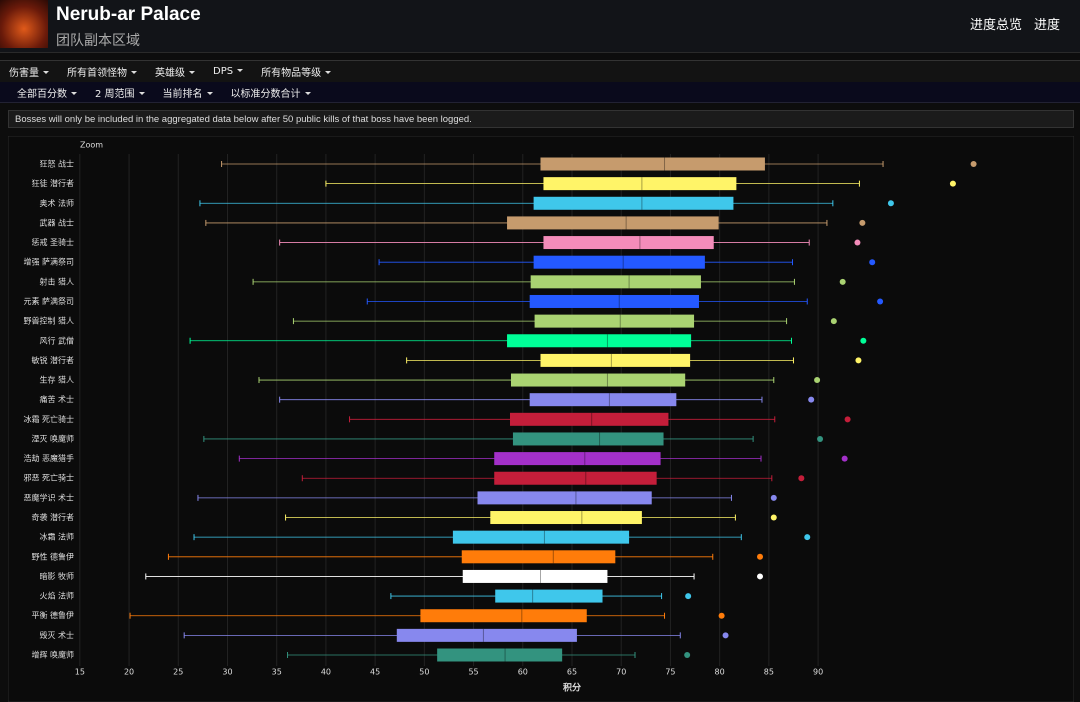  What do you see at coordinates (277, 672) in the screenshot?
I see `x-tick-label: 35` at bounding box center [277, 672].